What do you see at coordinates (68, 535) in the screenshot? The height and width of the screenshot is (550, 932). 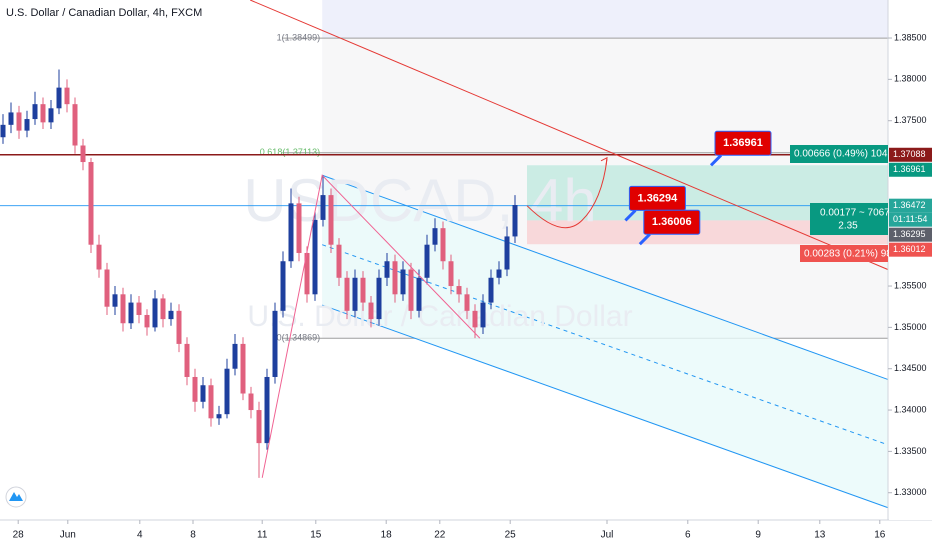 I see `x-tick-label: Jun` at bounding box center [68, 535].